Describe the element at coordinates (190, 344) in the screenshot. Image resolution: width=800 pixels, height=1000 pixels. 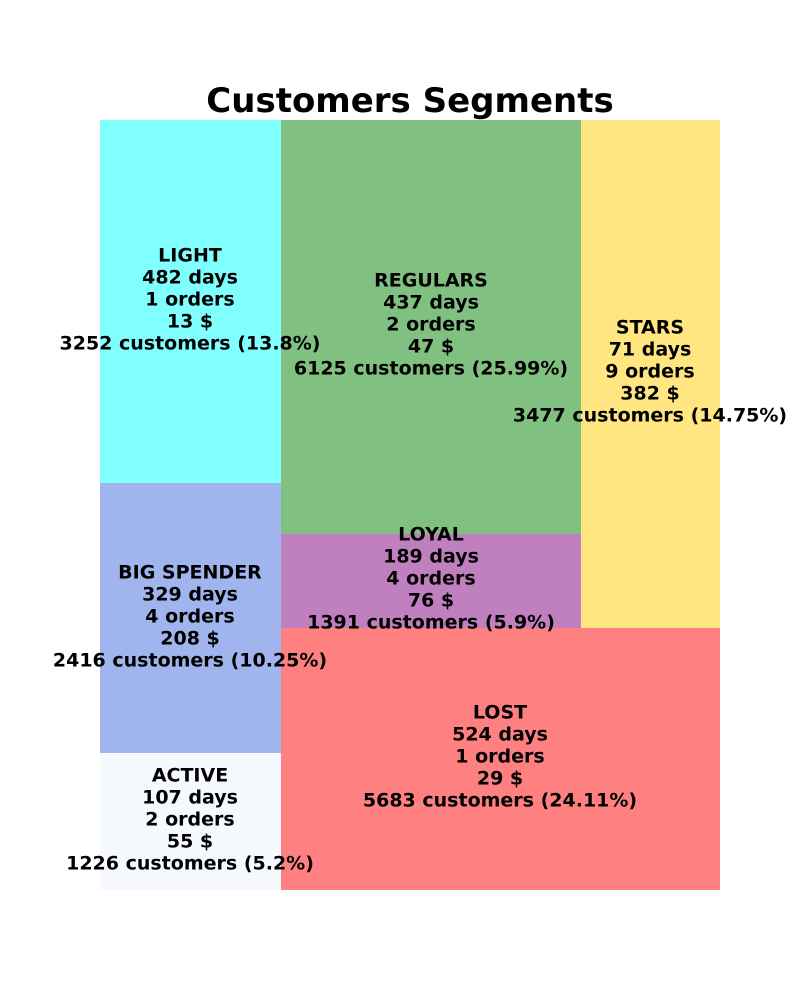
I see `segment-customers-light: 3252 customers (13.8%)` at that location.